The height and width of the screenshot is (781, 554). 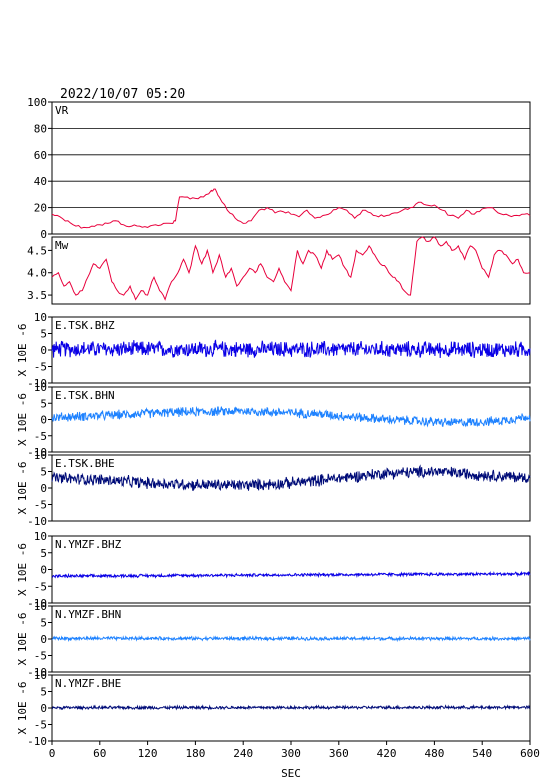 What do you see at coordinates (37, 250) in the screenshot?
I see `y-tick-label: 4.5` at bounding box center [37, 250].